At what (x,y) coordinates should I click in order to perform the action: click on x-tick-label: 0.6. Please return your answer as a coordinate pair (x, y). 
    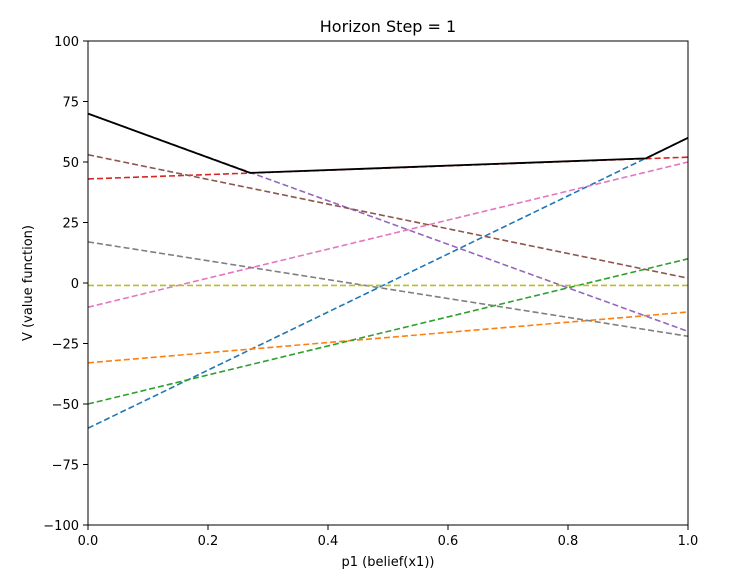
    Looking at the image, I should click on (448, 541).